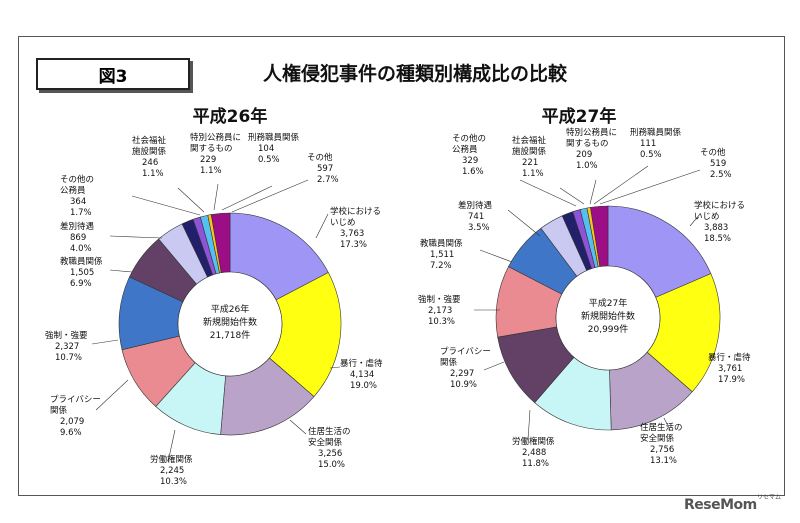  What do you see at coordinates (81, 261) in the screenshot?
I see `slice-label: 教職員関係` at bounding box center [81, 261].